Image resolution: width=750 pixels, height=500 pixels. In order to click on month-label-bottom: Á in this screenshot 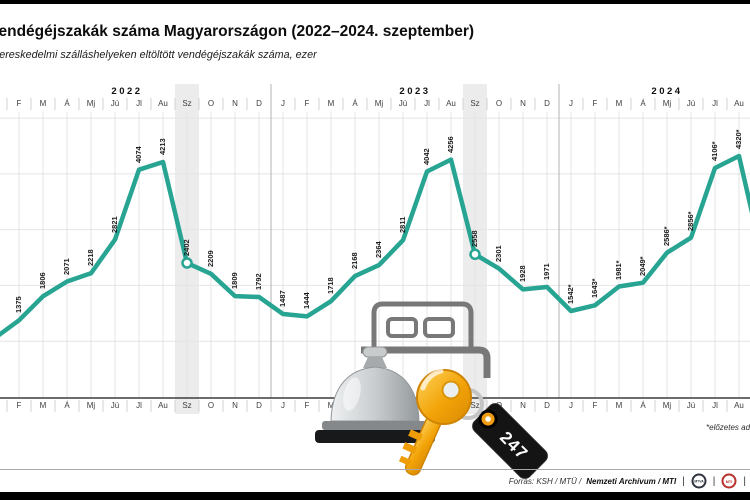, I will do `click(67, 405)`.